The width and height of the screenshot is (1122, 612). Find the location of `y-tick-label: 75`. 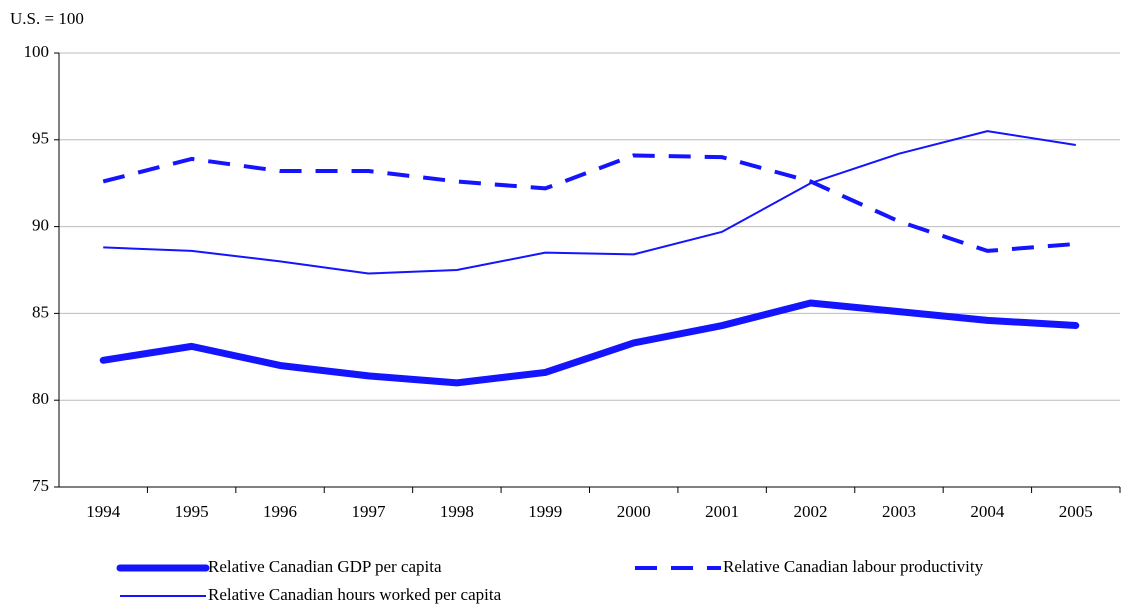

y-tick-label: 75 is located at coordinates (40, 485).